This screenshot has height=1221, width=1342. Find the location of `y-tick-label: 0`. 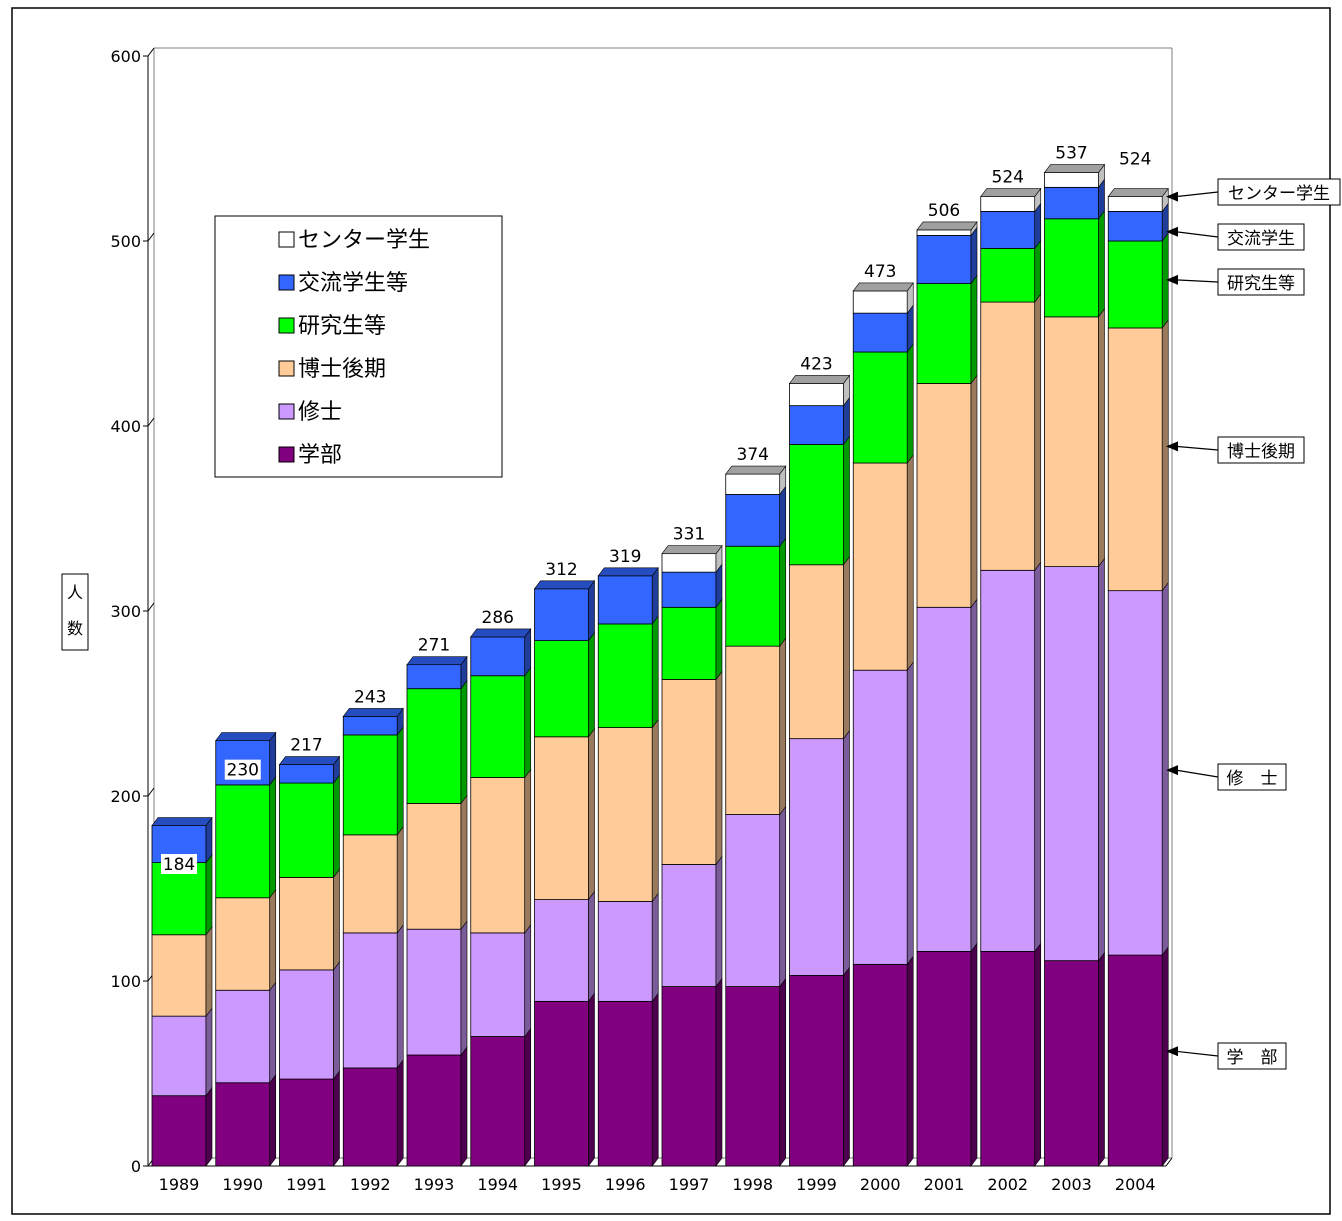

y-tick-label: 0 is located at coordinates (136, 1166).